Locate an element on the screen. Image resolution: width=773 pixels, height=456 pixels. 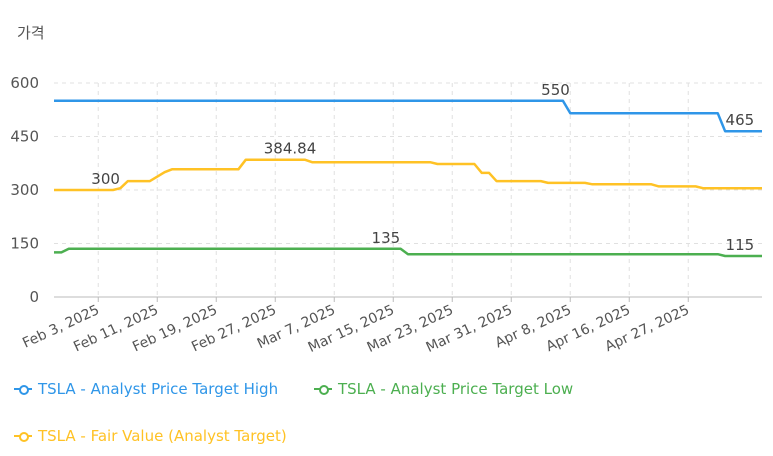
legend-item-fair-value: TSLA - Fair Value (Analyst Target) is located at coordinates (150, 436).